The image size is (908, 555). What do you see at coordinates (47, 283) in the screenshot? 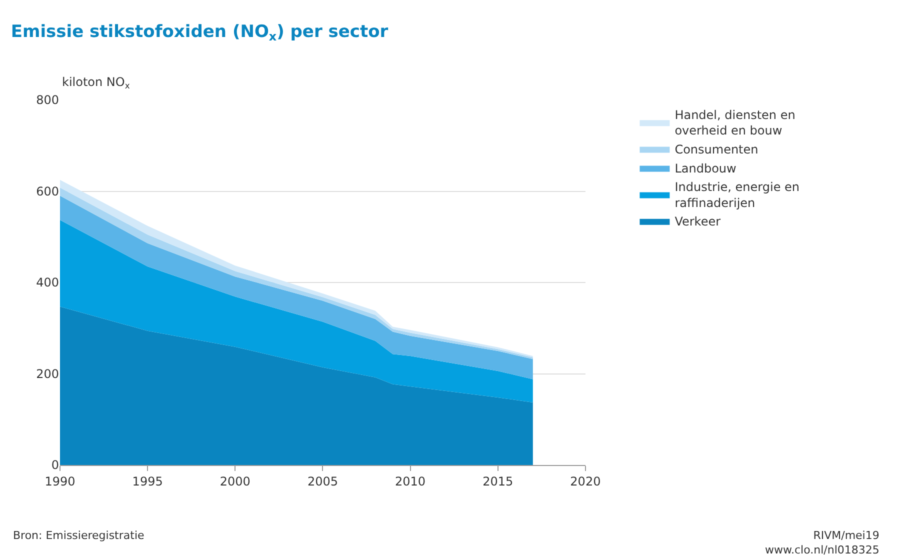
I see `y-tick-label: 400` at bounding box center [47, 283].